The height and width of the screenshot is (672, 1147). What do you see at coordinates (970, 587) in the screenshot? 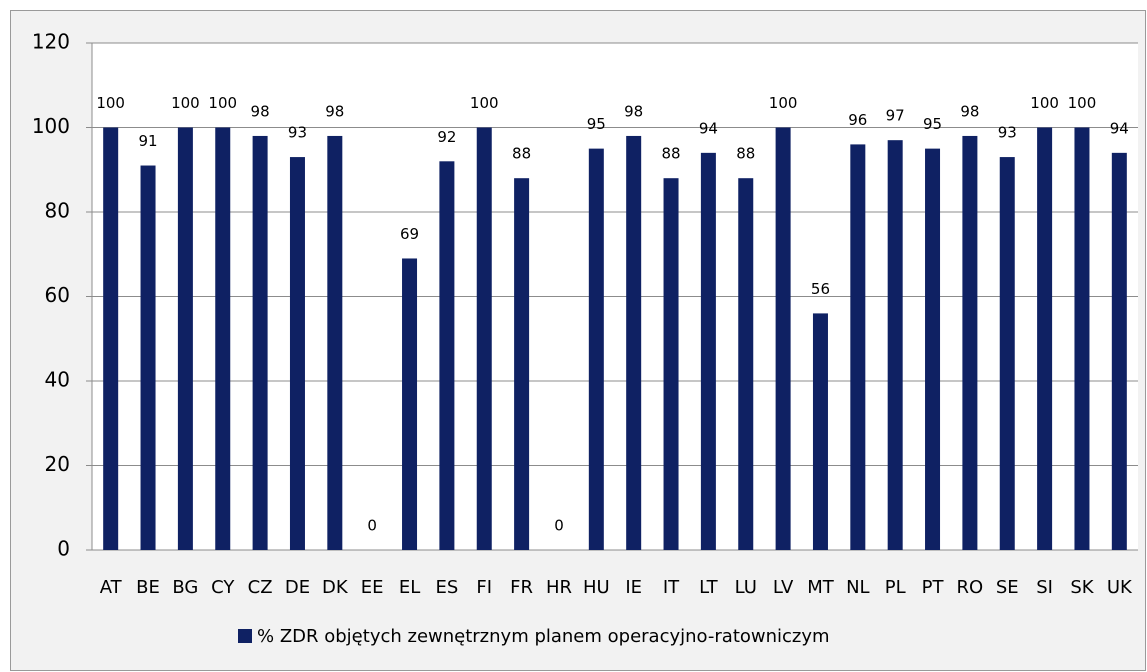
I see `x-tick-label: RO` at bounding box center [970, 587].